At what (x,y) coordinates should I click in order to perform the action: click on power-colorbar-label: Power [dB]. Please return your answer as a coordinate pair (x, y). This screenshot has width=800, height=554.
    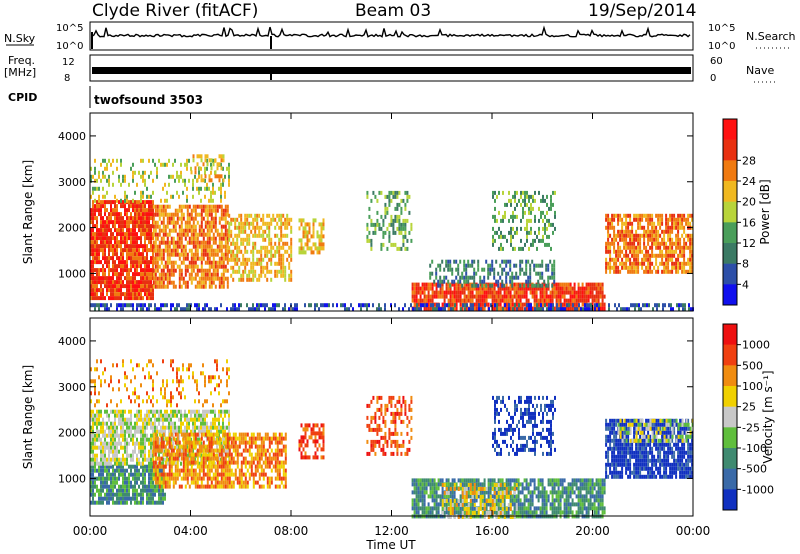
    Looking at the image, I should click on (765, 211).